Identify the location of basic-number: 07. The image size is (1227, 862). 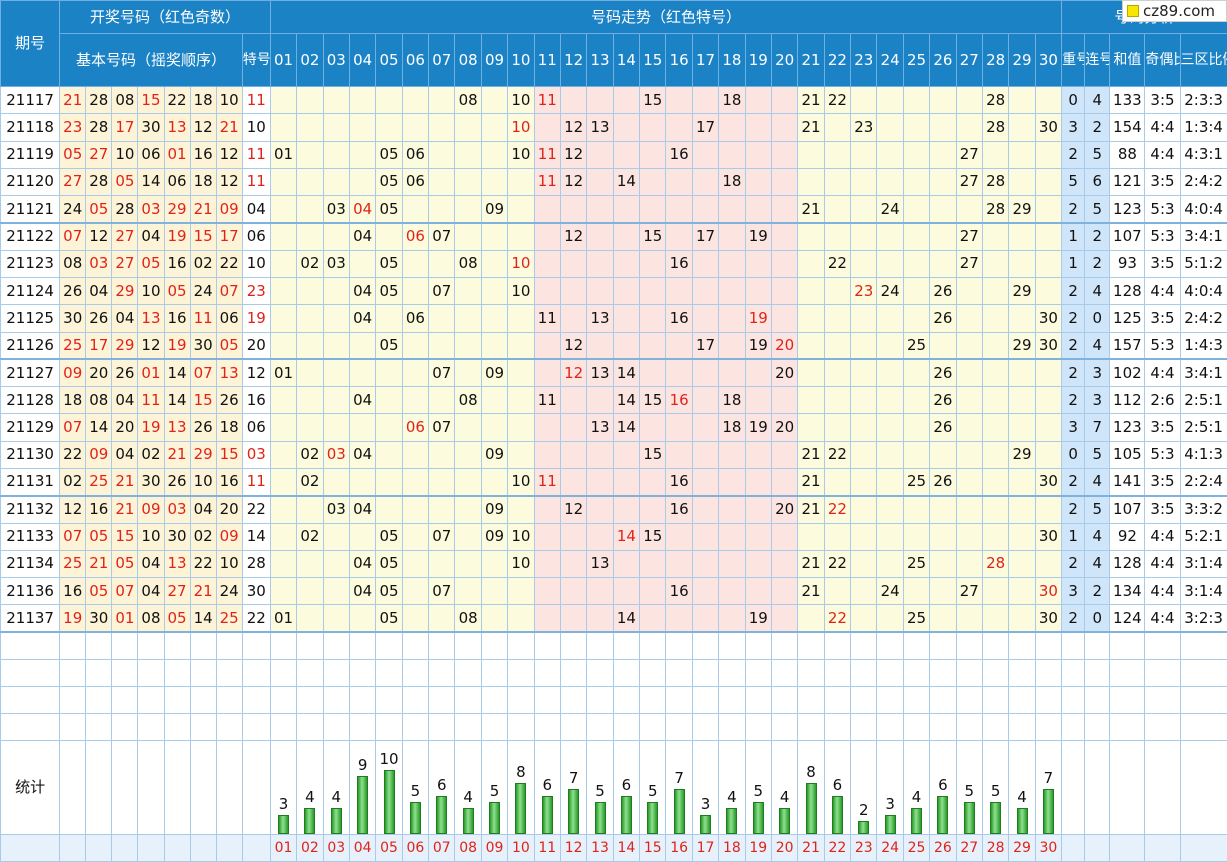
(125, 591).